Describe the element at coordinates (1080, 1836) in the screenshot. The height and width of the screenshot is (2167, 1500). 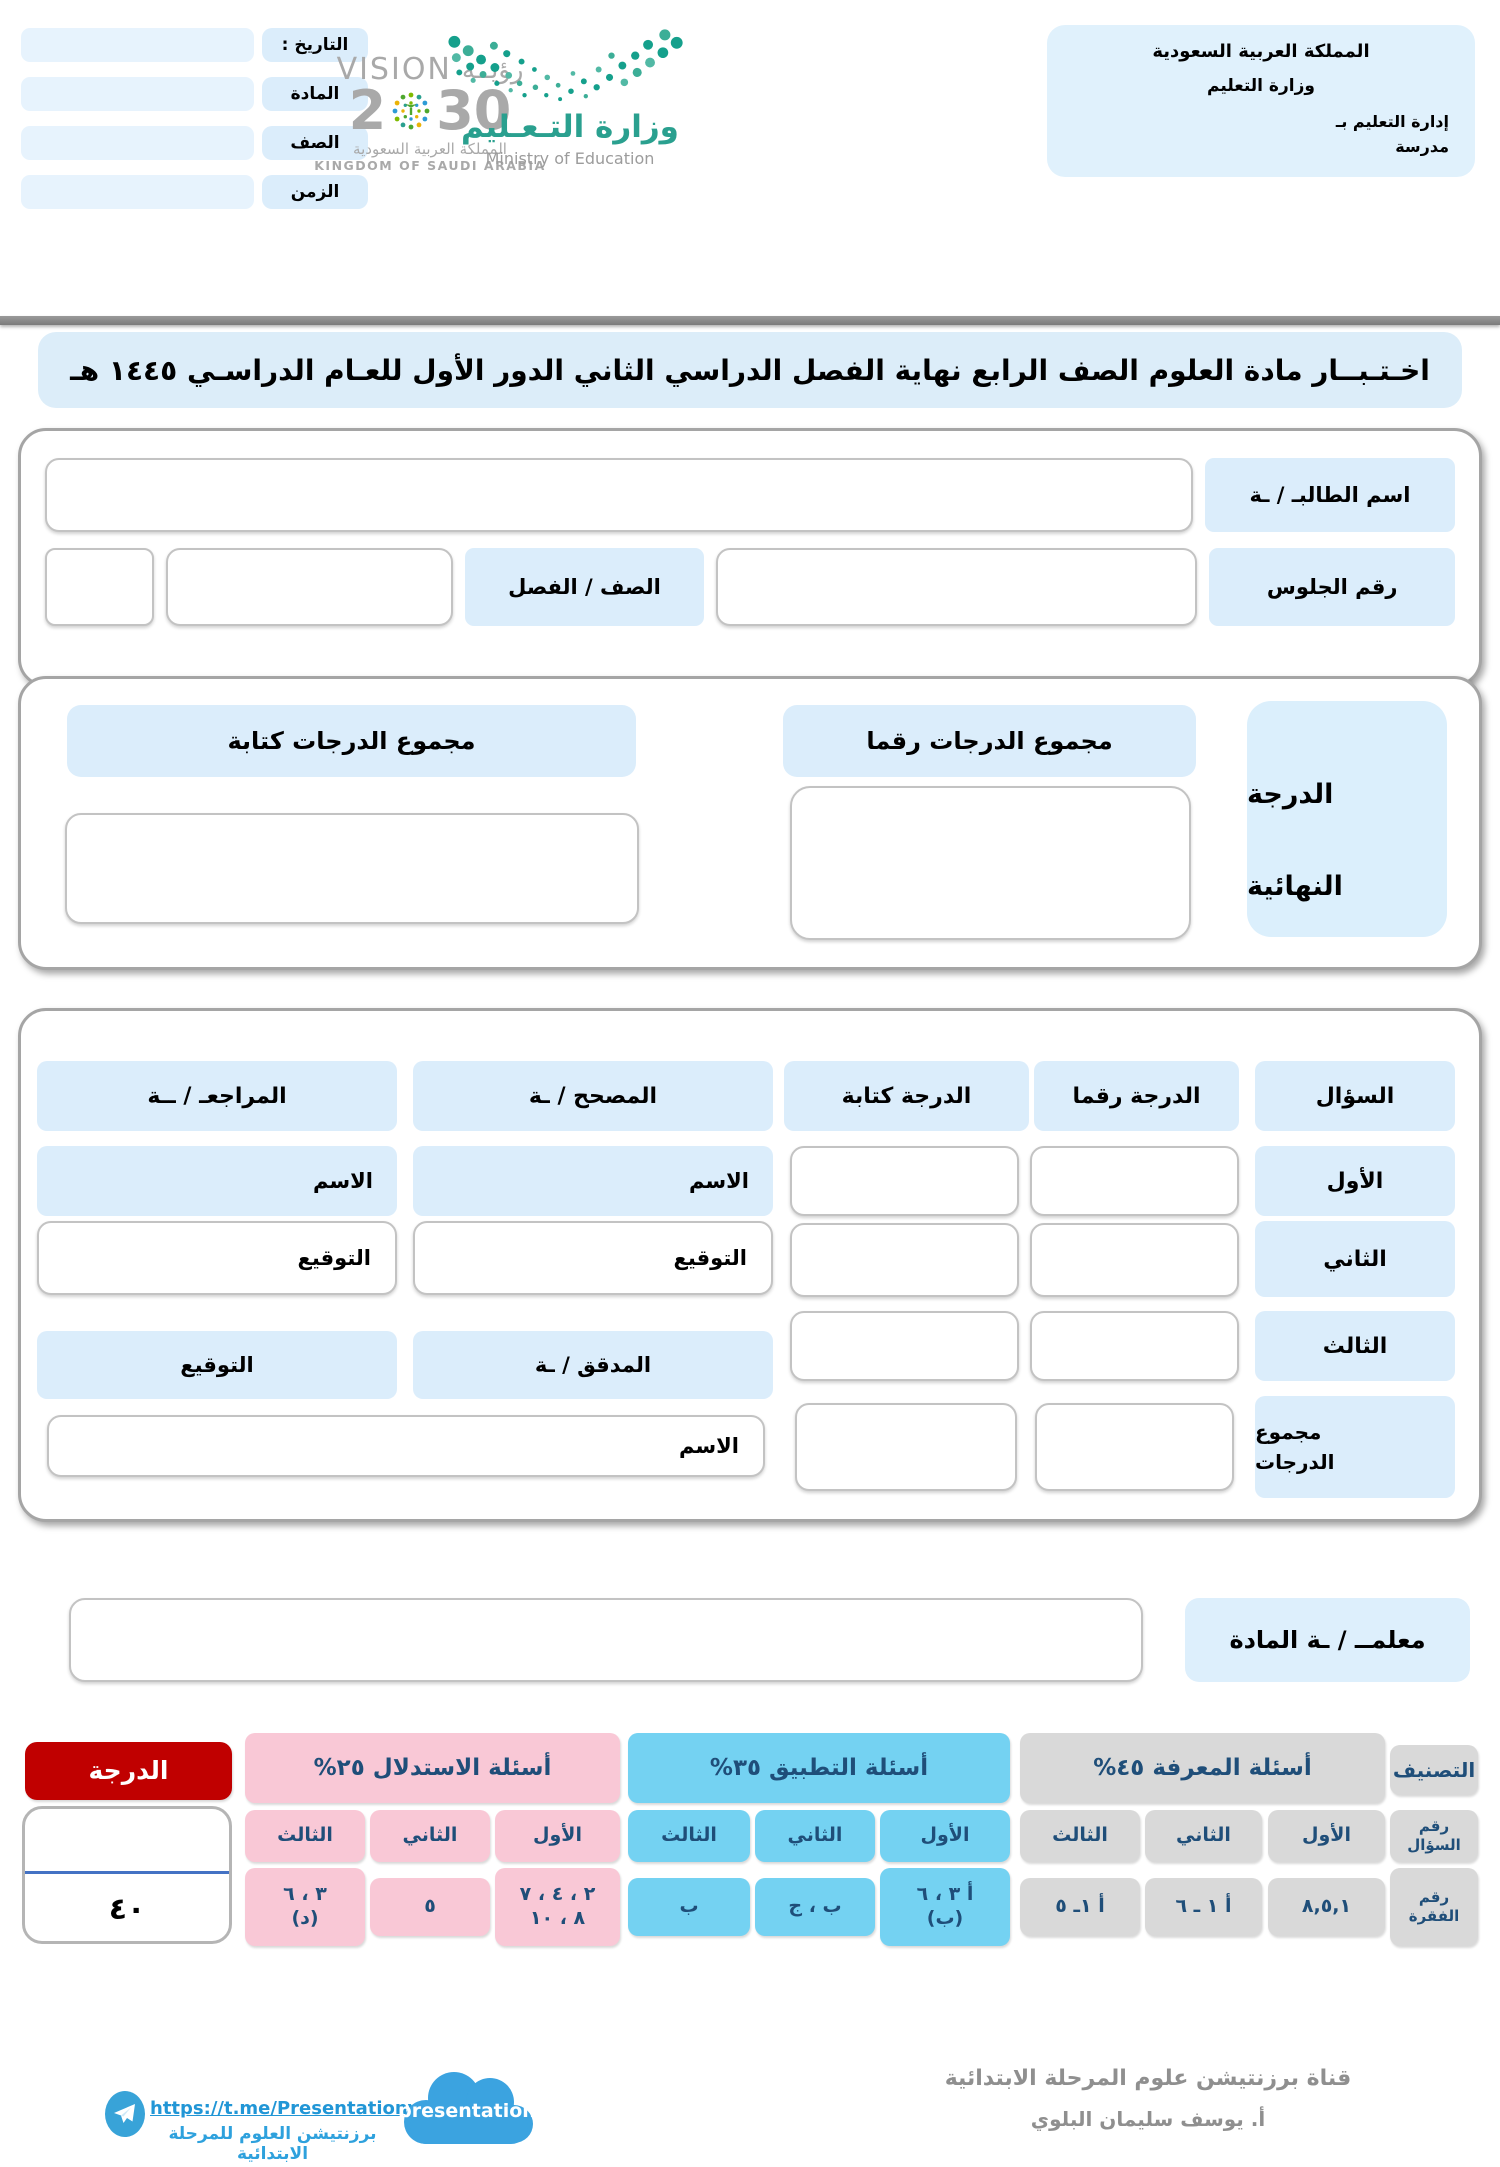
I see `knowledge-q3-label: الثالث` at that location.